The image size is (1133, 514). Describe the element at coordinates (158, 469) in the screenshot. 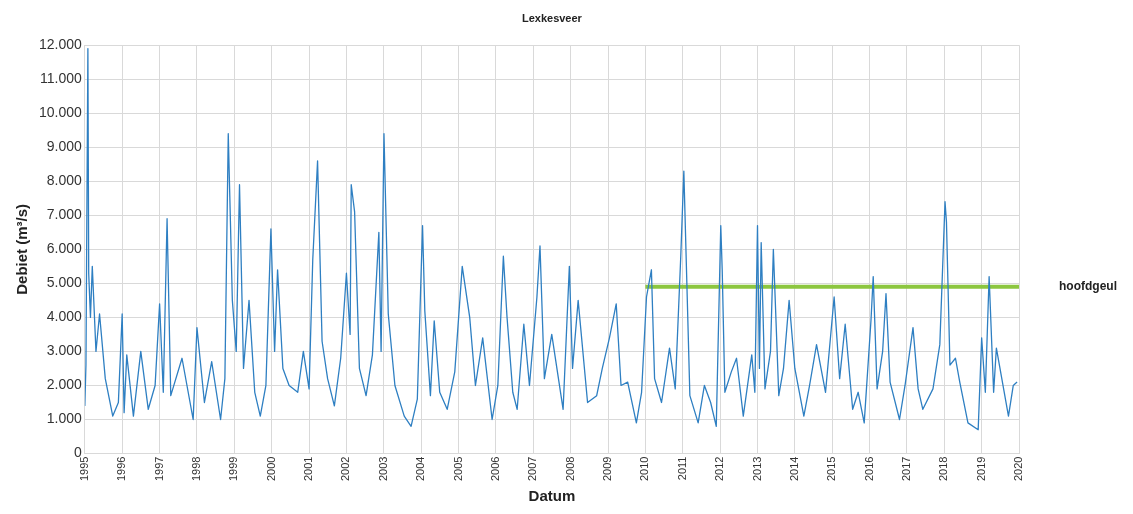

I see `x-tick-label: 1997` at that location.